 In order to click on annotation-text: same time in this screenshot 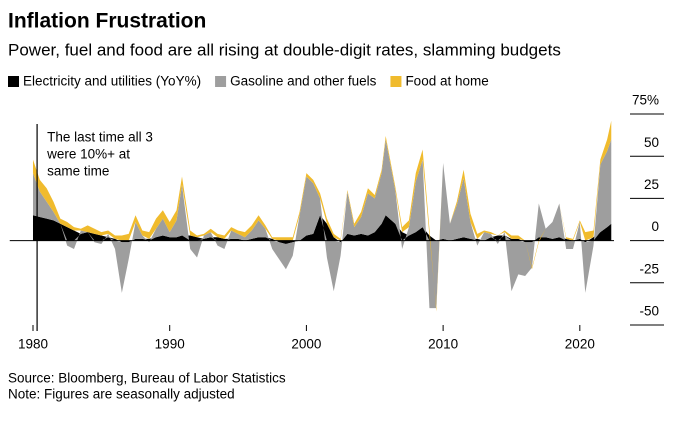, I will do `click(78, 171)`.